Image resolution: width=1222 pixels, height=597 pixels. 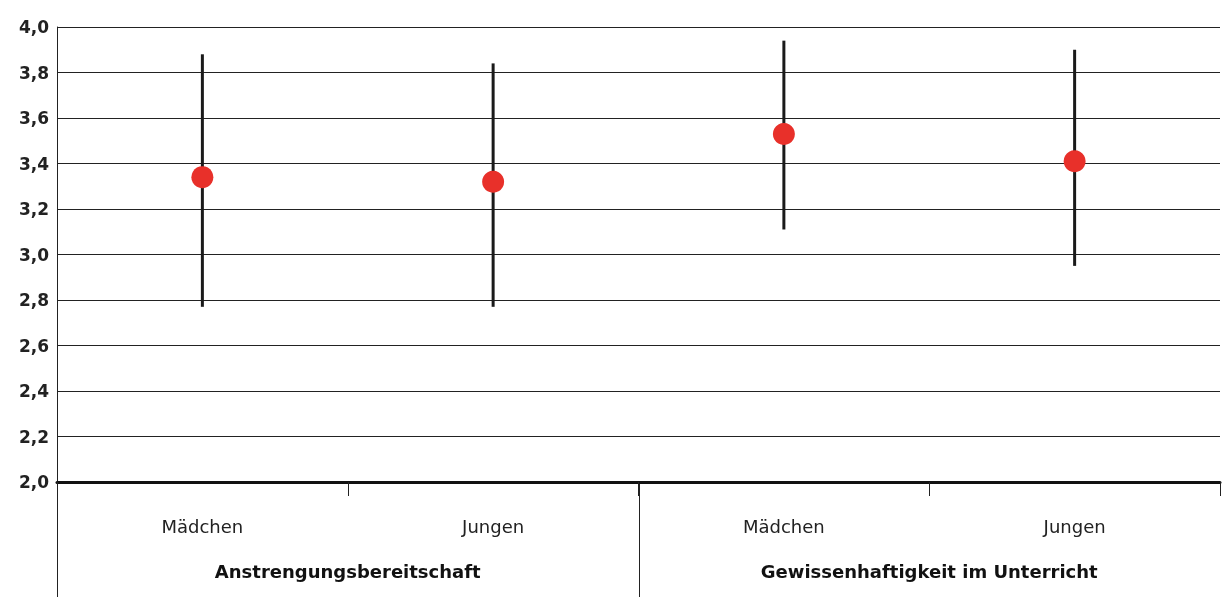 I want to click on y-tick-label: 2,0, so click(x=34, y=482).